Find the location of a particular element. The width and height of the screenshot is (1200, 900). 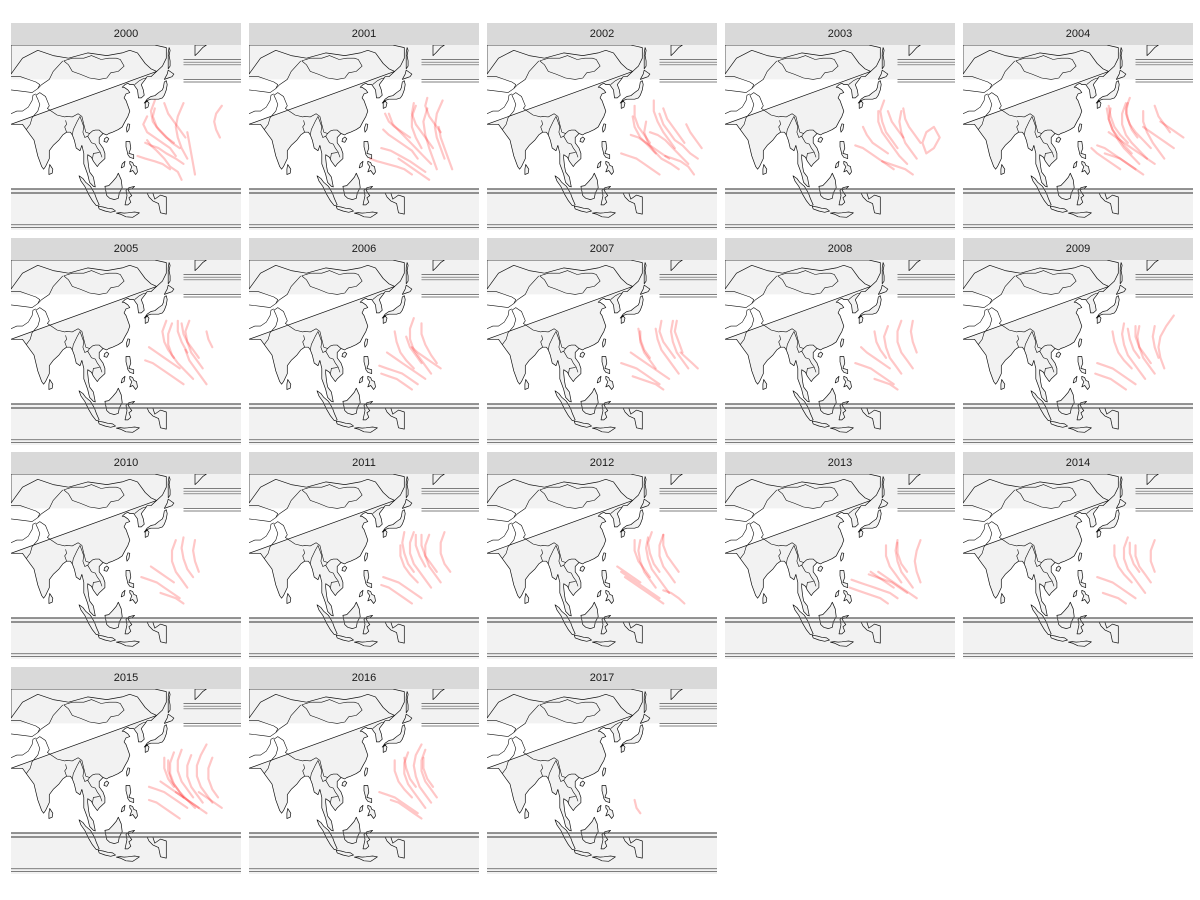

facet-panel-2005: 2005 is located at coordinates (126, 341).